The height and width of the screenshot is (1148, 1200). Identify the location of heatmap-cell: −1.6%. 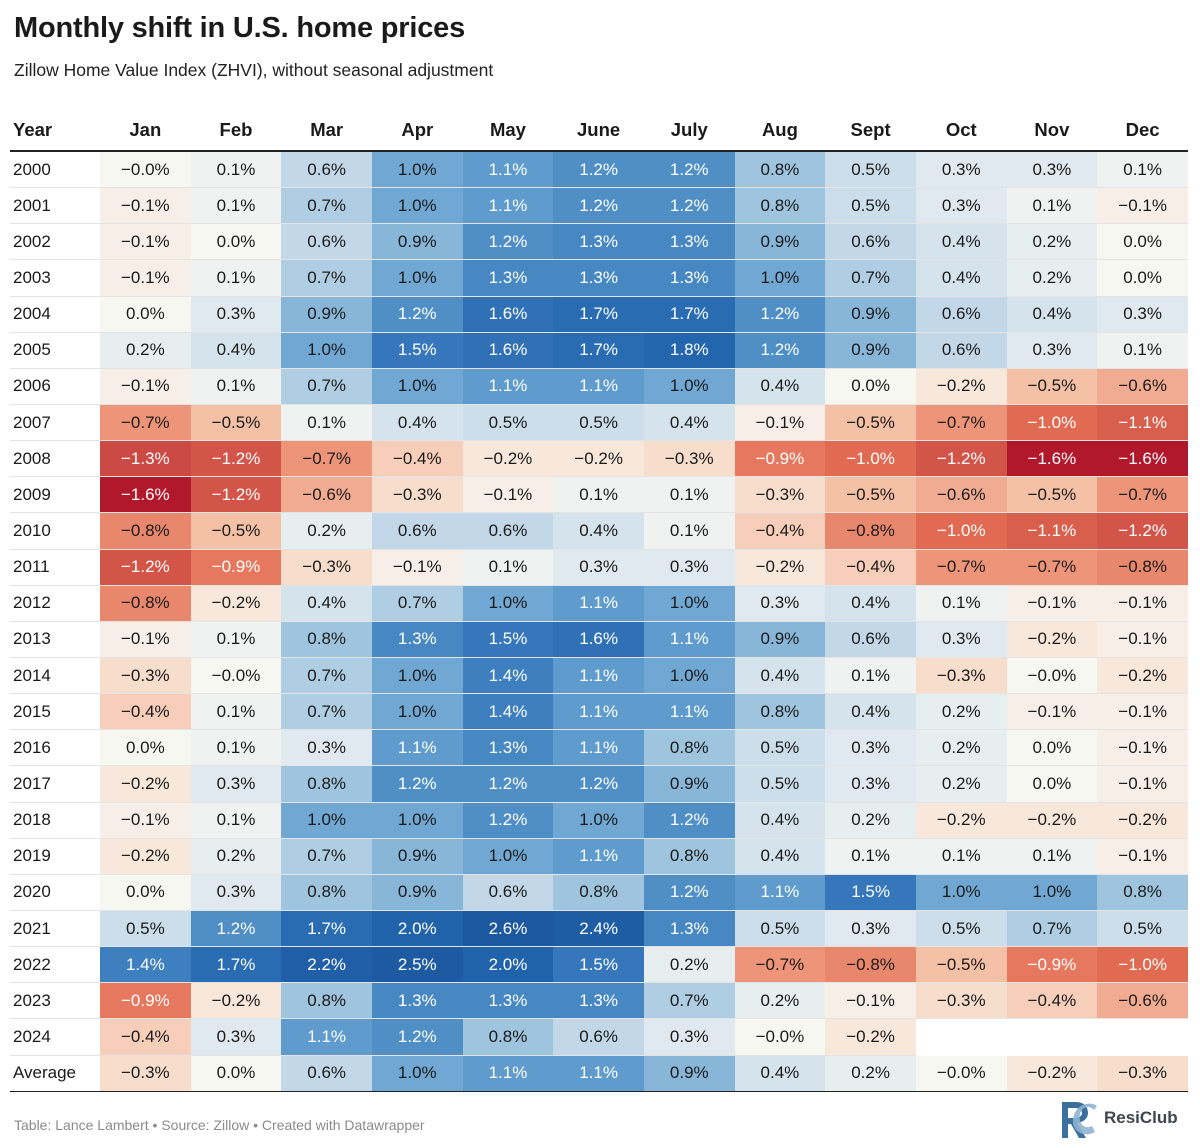
(1142, 459).